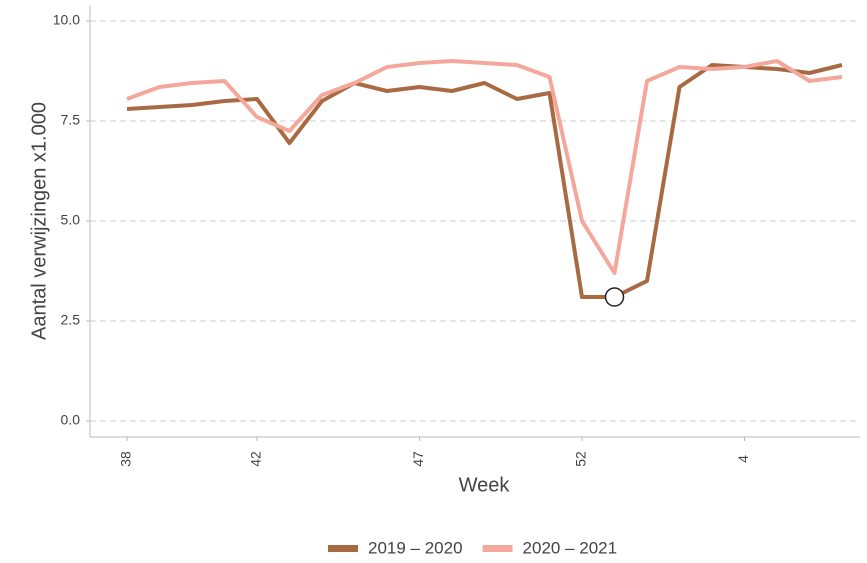 The image size is (867, 563). What do you see at coordinates (570, 547) in the screenshot?
I see `legend-label: 2020 – 2021` at bounding box center [570, 547].